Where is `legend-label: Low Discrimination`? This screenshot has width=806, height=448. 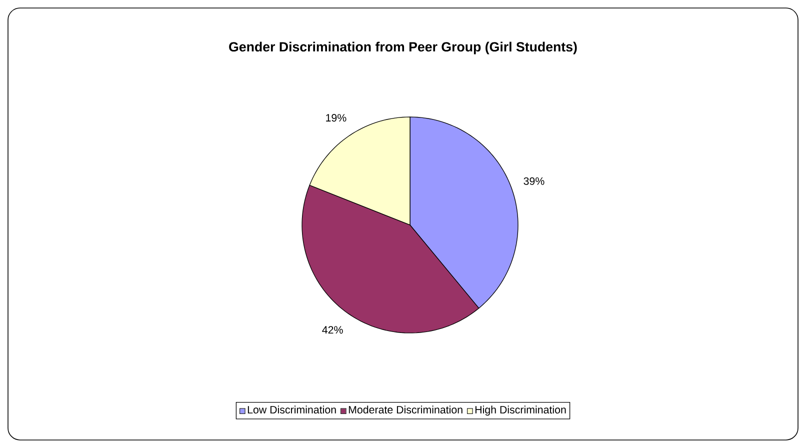 legend-label: Low Discrimination is located at coordinates (292, 410).